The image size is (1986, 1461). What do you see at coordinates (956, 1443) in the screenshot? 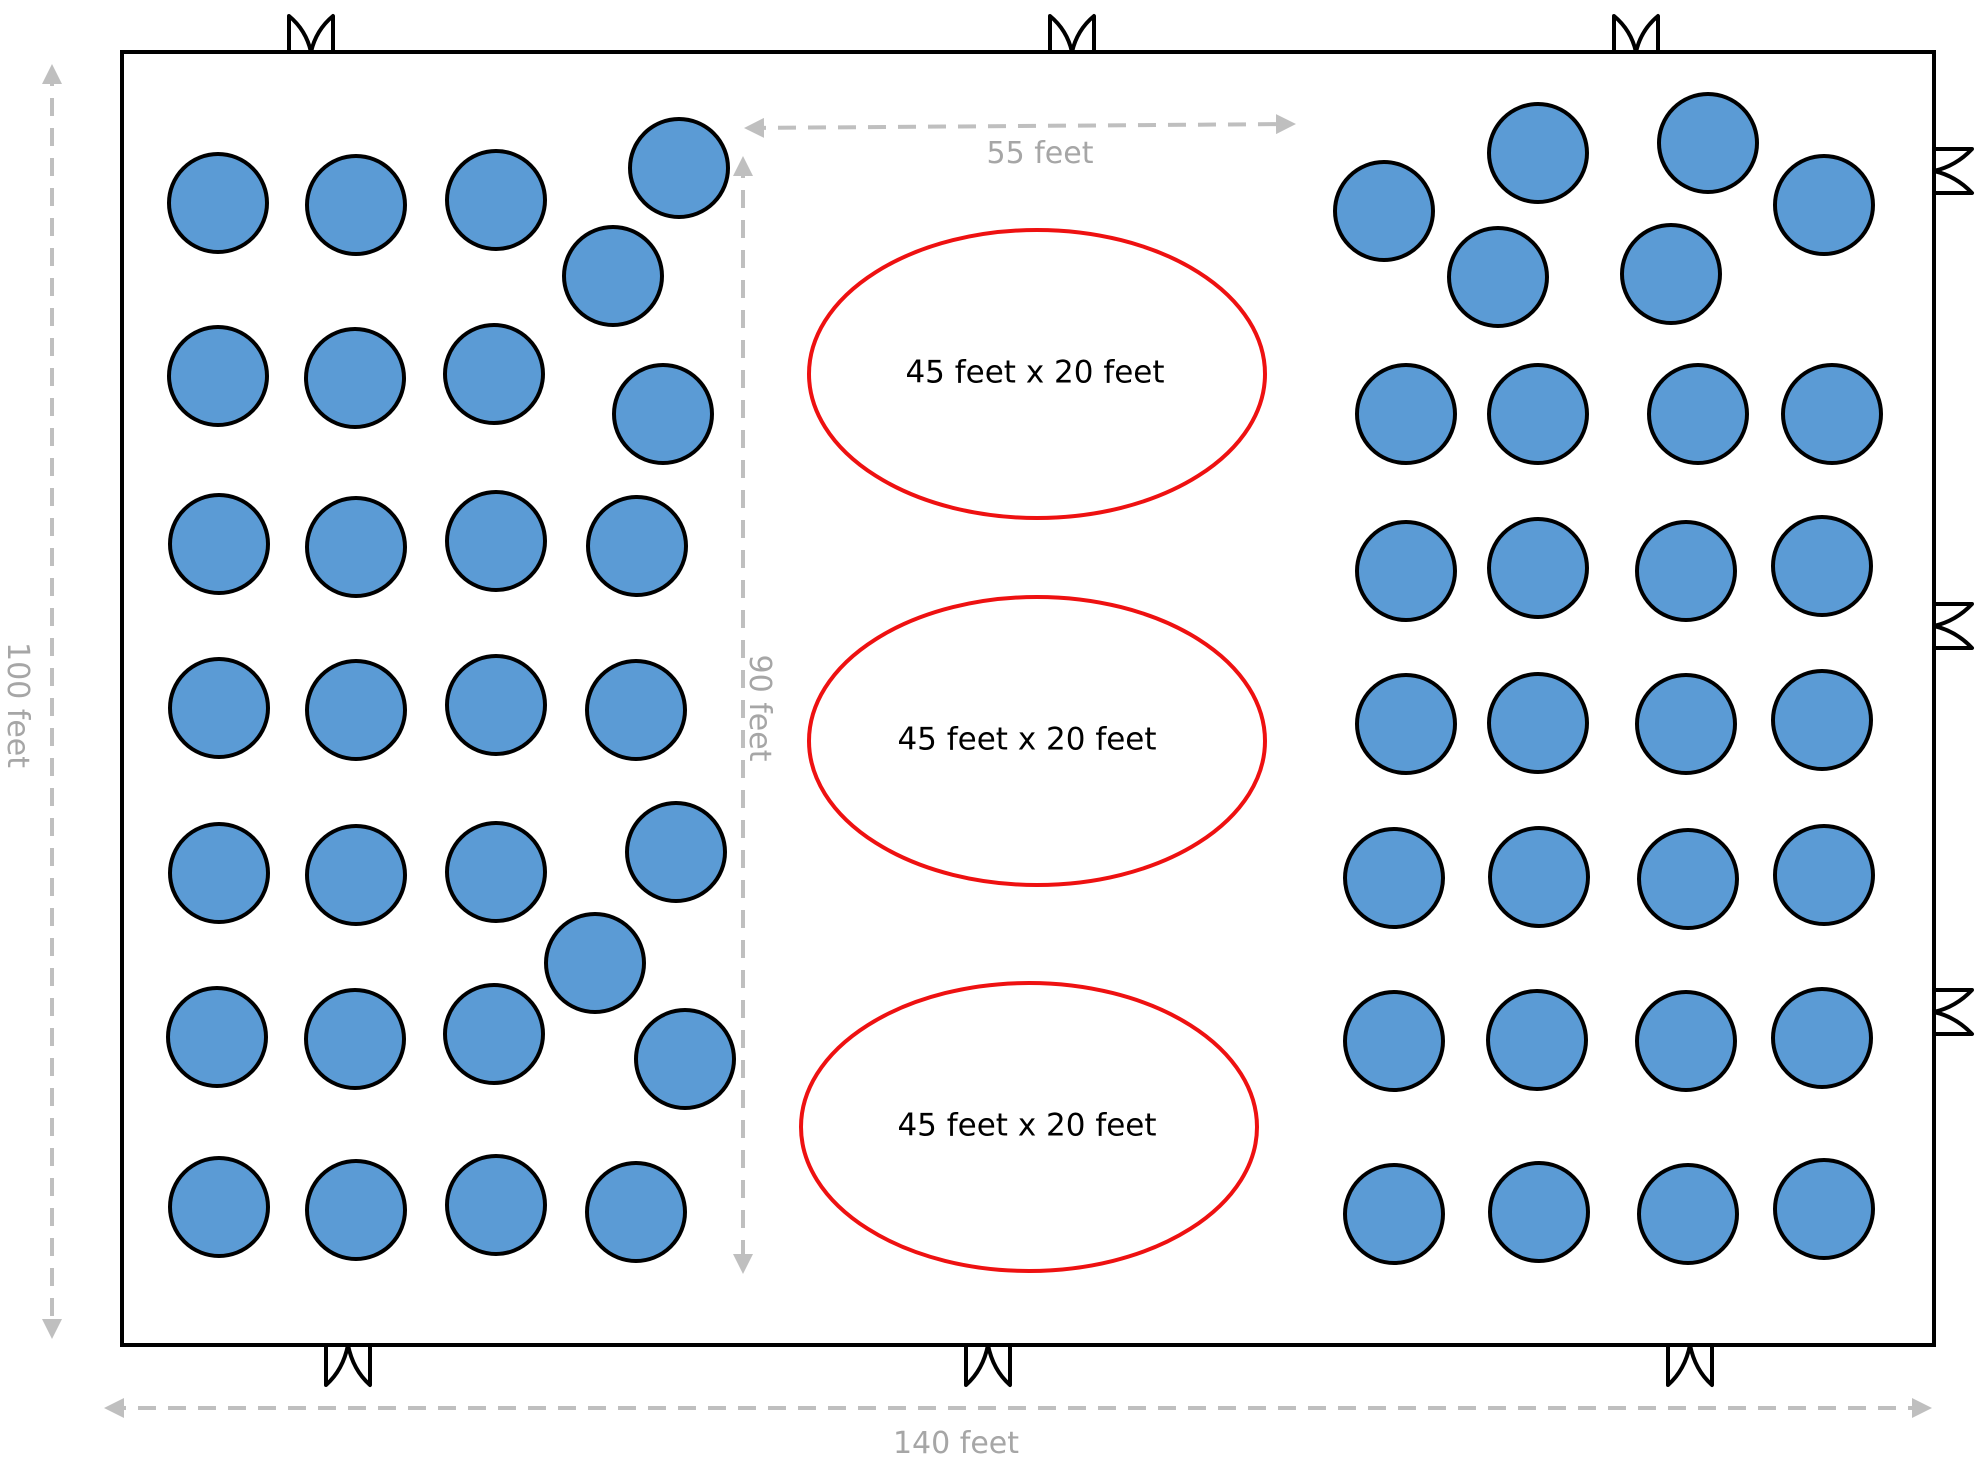
I see `room-width-label: 140 feet` at bounding box center [956, 1443].